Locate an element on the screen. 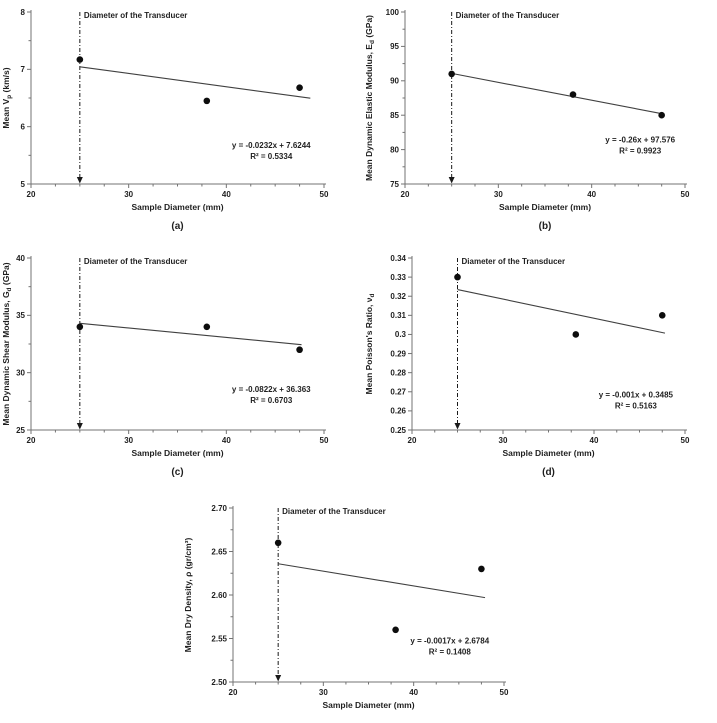 The image size is (717, 723). svg-text: y = -0.001x + 0.3485 is located at coordinates (636, 394).